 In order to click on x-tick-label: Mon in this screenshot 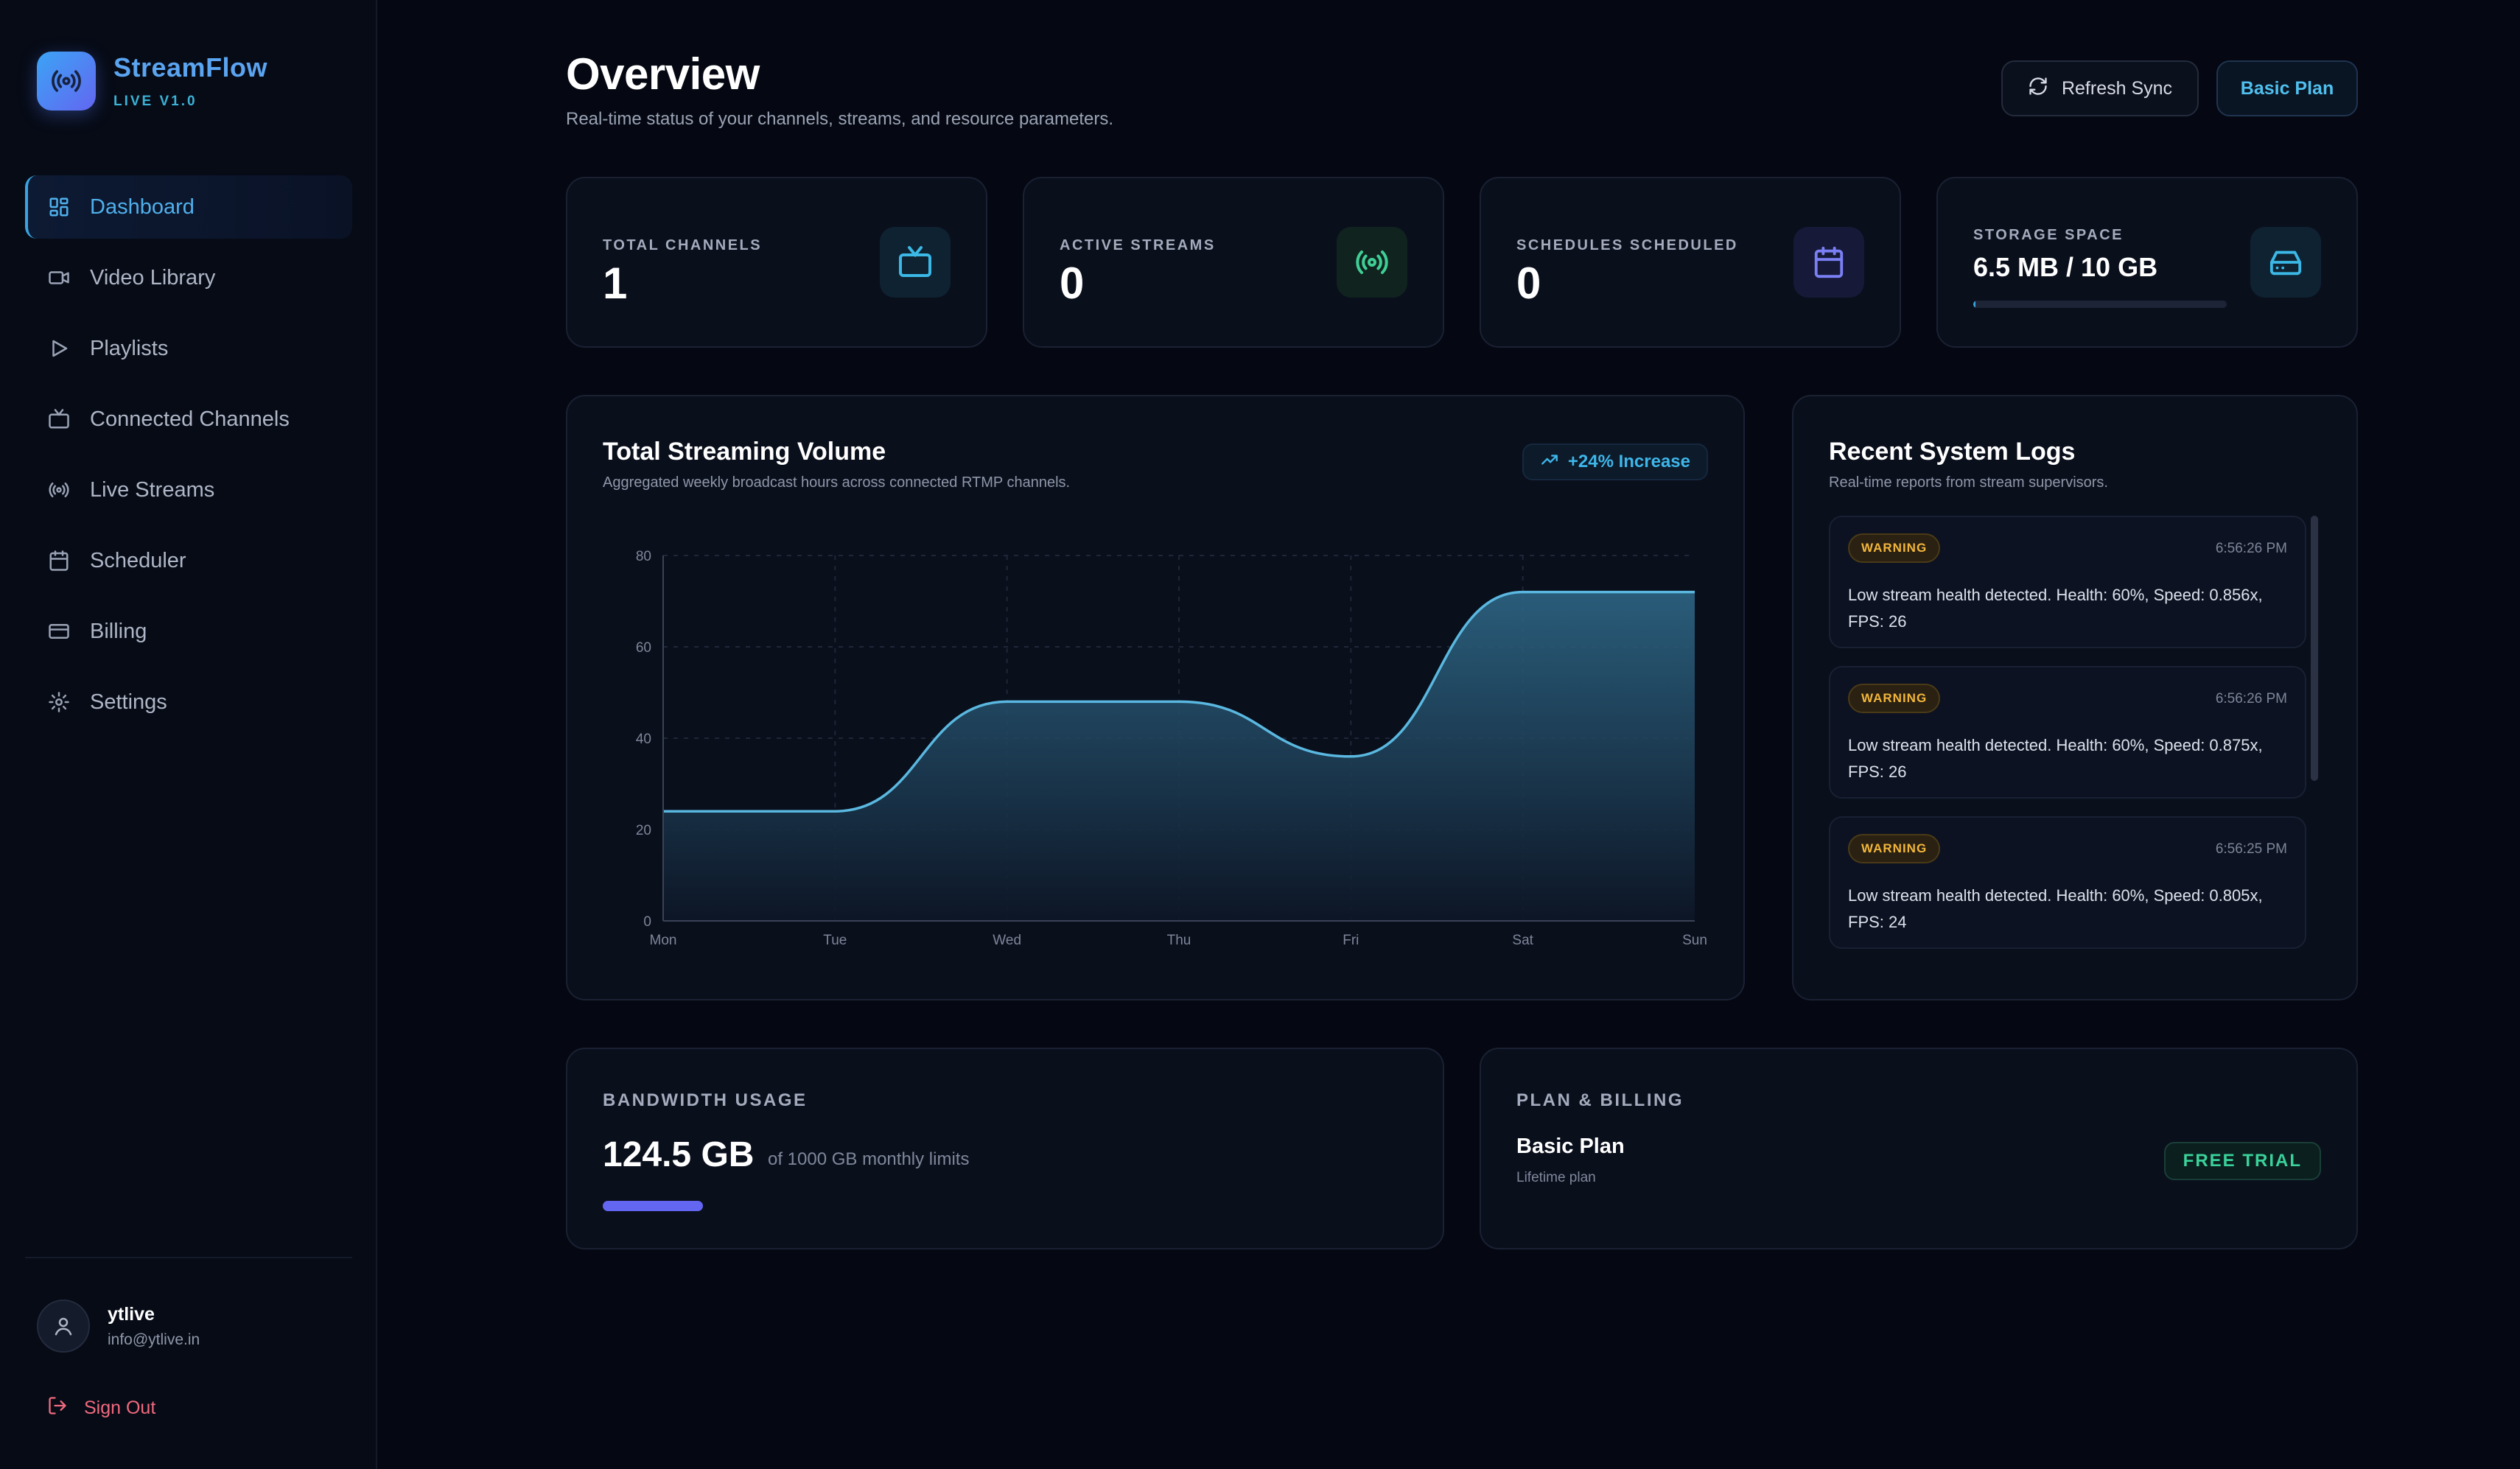, I will do `click(663, 940)`.